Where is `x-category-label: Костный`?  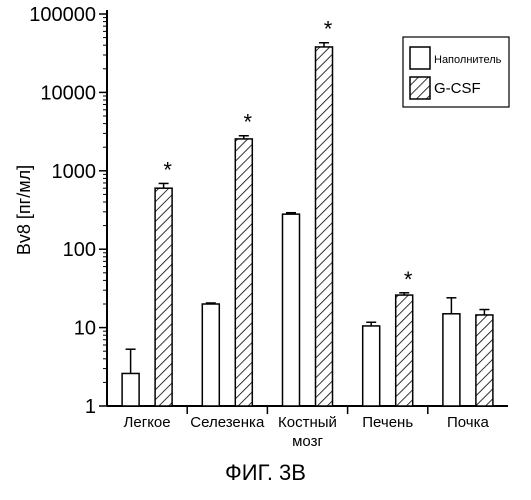
x-category-label: Костный is located at coordinates (307, 422).